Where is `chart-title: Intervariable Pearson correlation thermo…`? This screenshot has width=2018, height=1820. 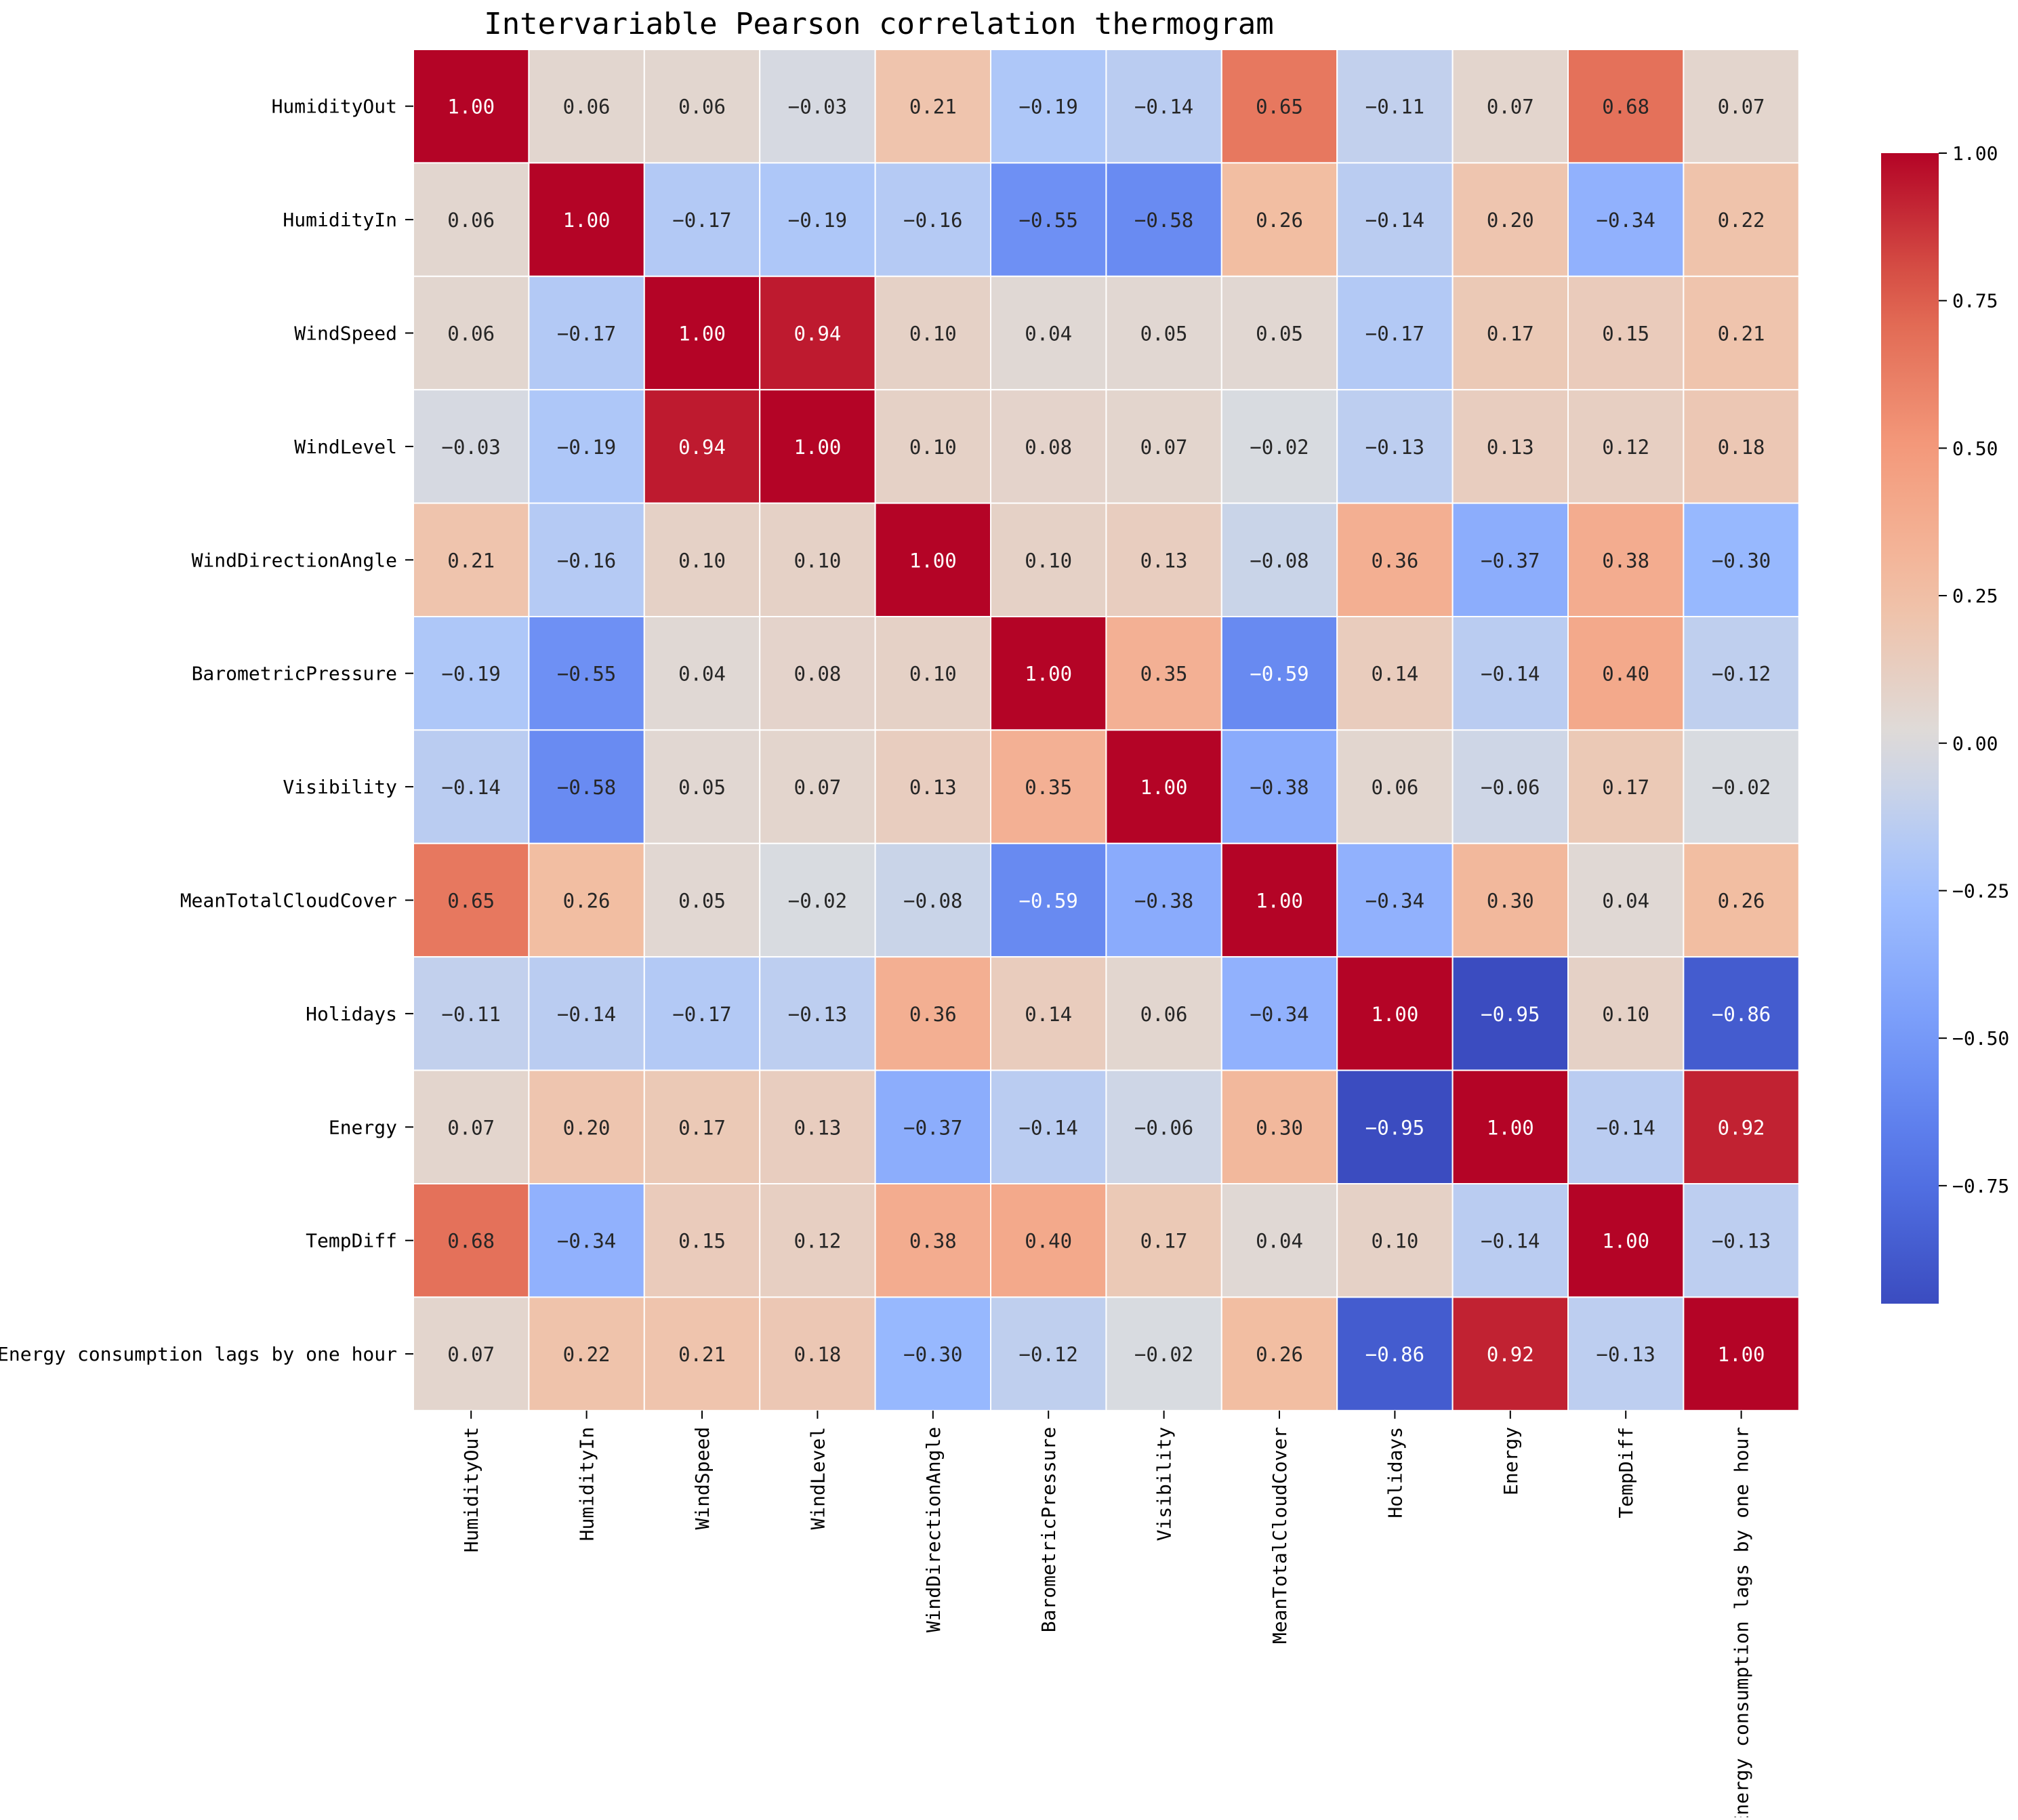
chart-title: Intervariable Pearson correlation thermo… is located at coordinates (879, 24).